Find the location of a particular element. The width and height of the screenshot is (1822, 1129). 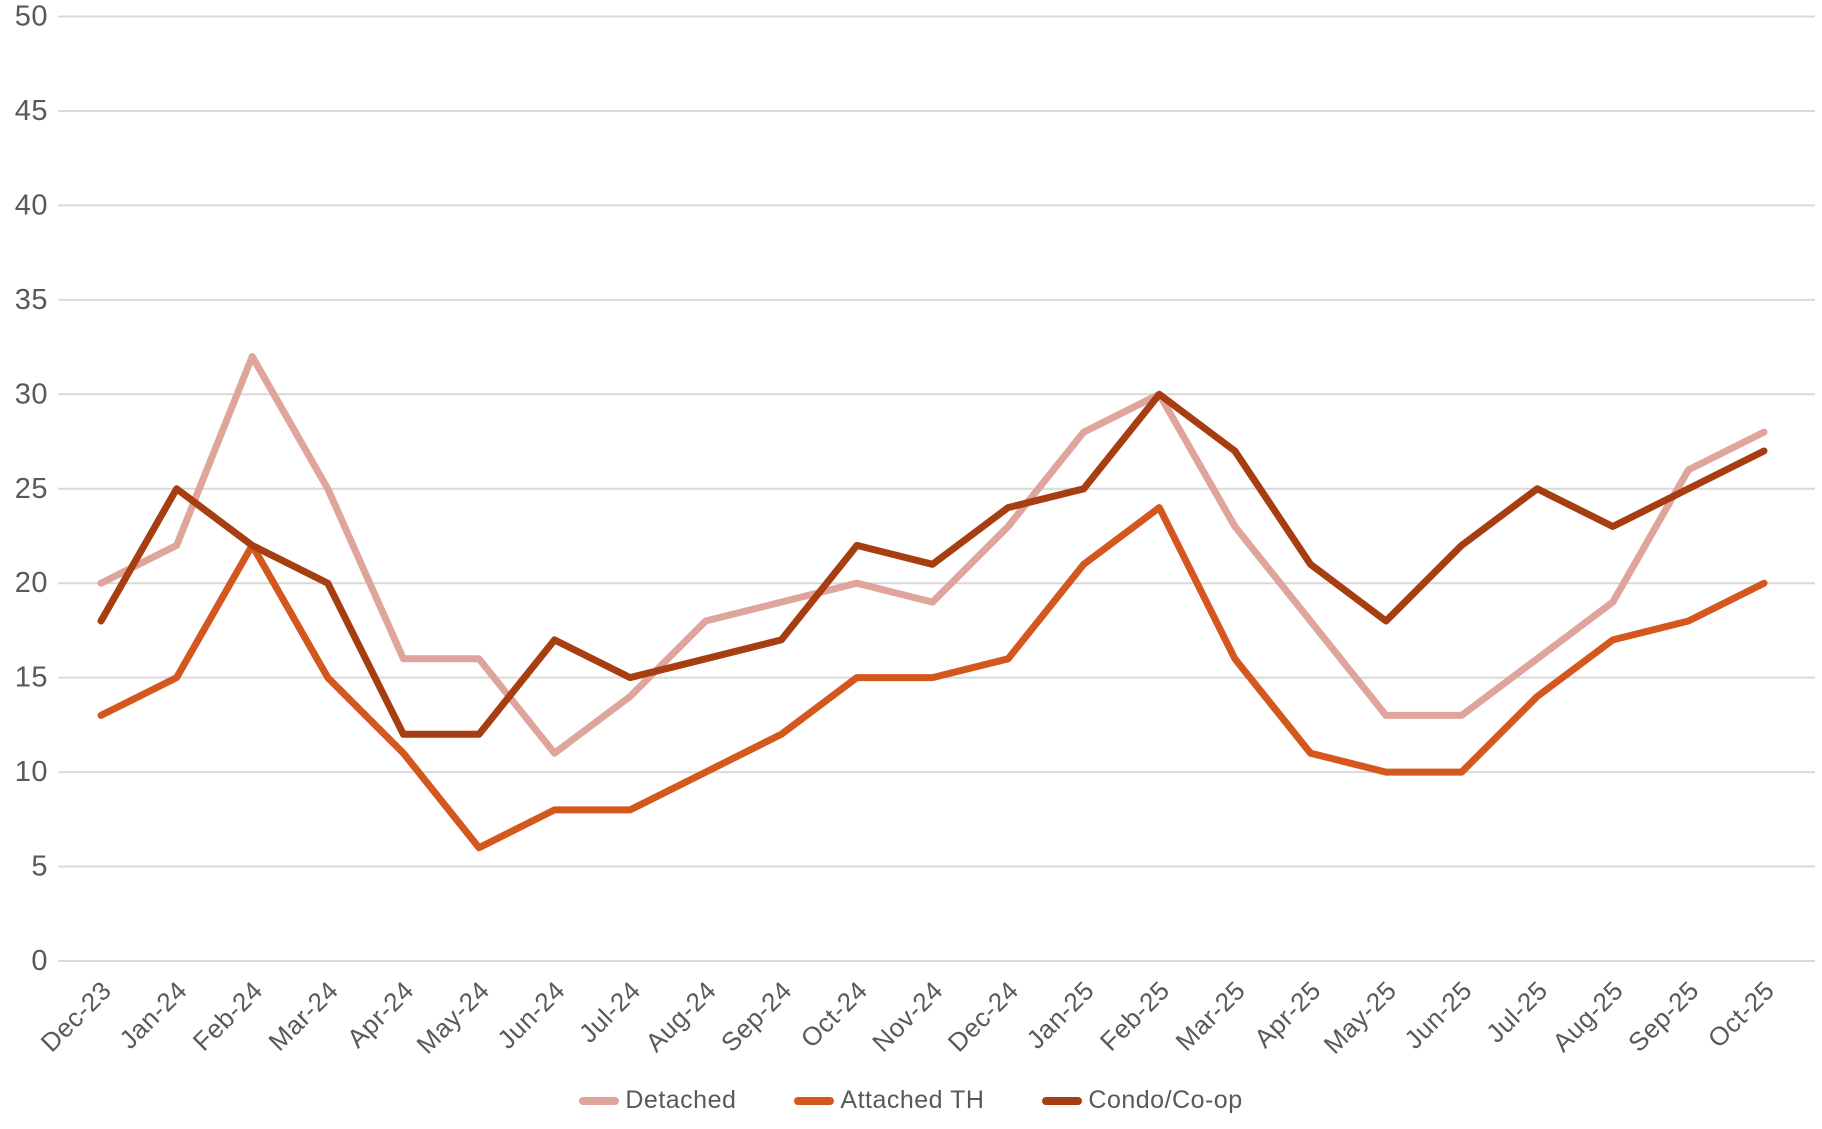

x-tick-label: May-25 is located at coordinates (1360, 1017).